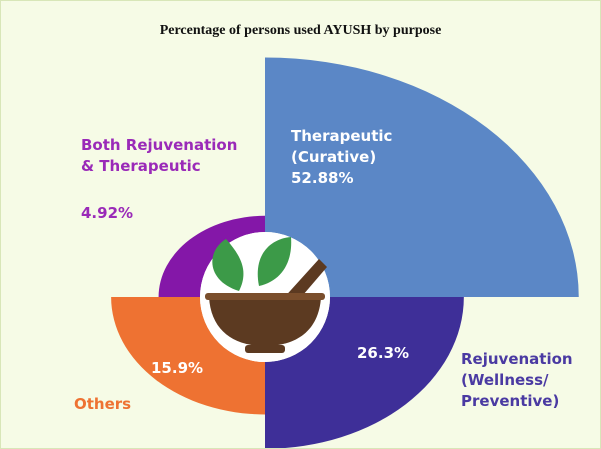 This screenshot has width=601, height=449. I want to click on label-name: Others, so click(103, 404).